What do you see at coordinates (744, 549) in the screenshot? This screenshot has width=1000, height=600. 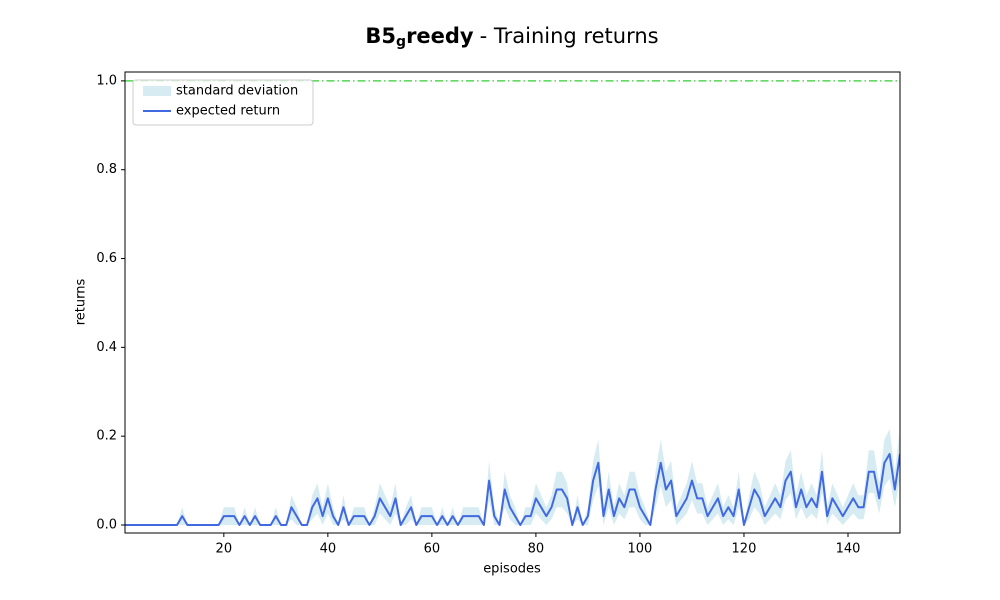 I see `x-tick-label: 120` at bounding box center [744, 549].